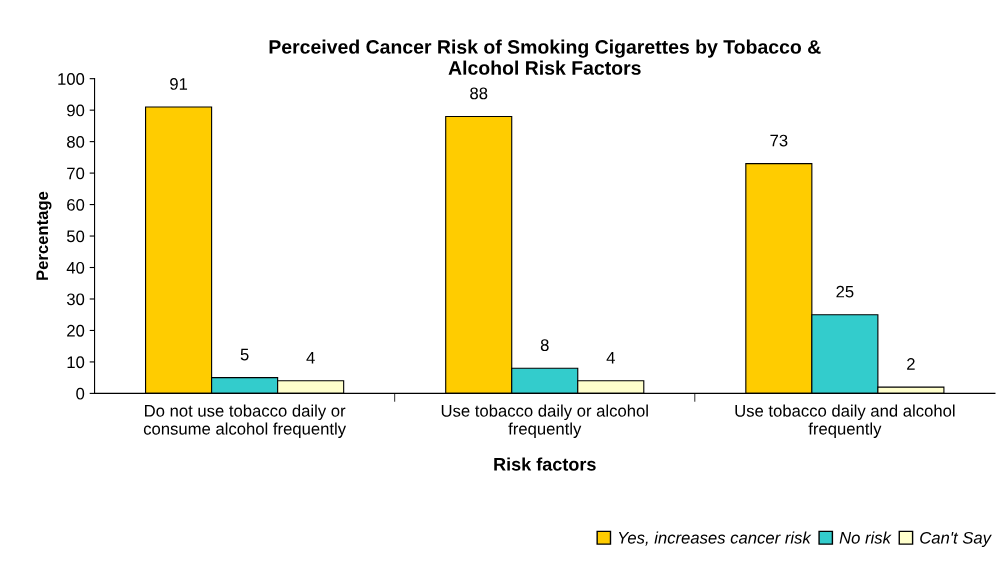  I want to click on y-tick-label: 80, so click(76, 142).